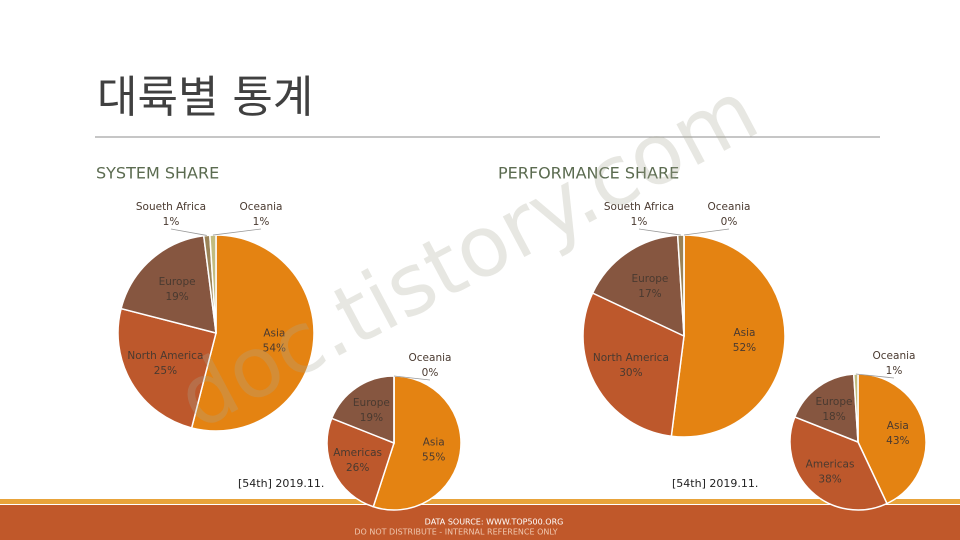 This screenshot has height=540, width=960. I want to click on value-label: 17%, so click(649, 294).